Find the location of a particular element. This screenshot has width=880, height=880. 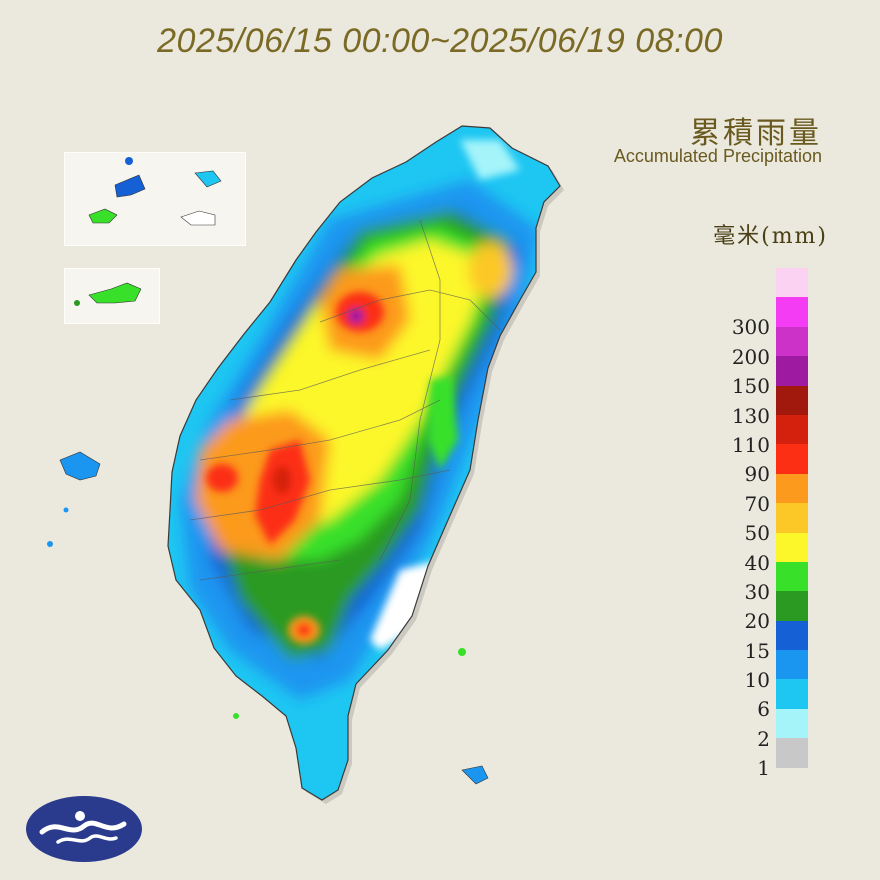

scale-level: 6 is located at coordinates (772, 700).